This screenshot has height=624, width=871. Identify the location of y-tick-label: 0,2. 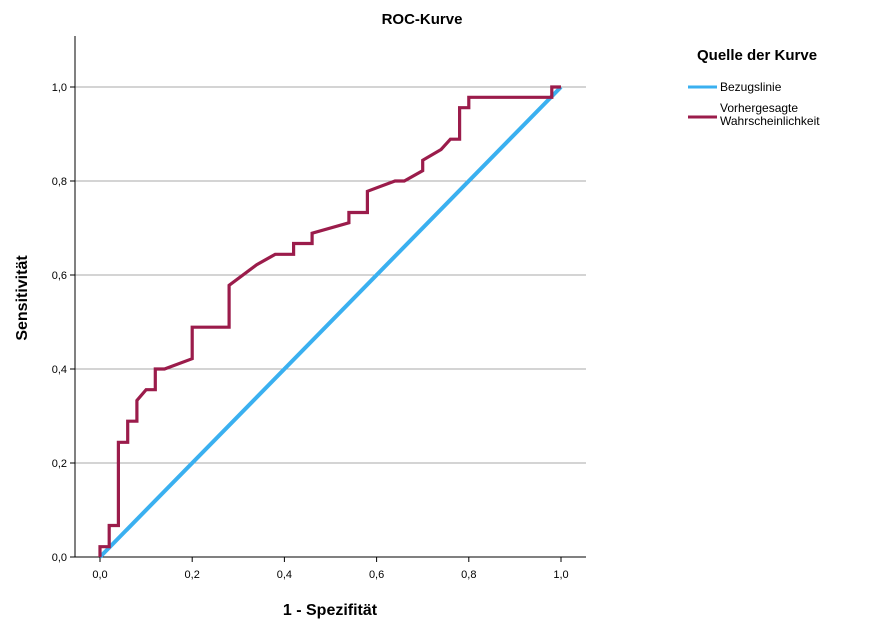
(59, 464).